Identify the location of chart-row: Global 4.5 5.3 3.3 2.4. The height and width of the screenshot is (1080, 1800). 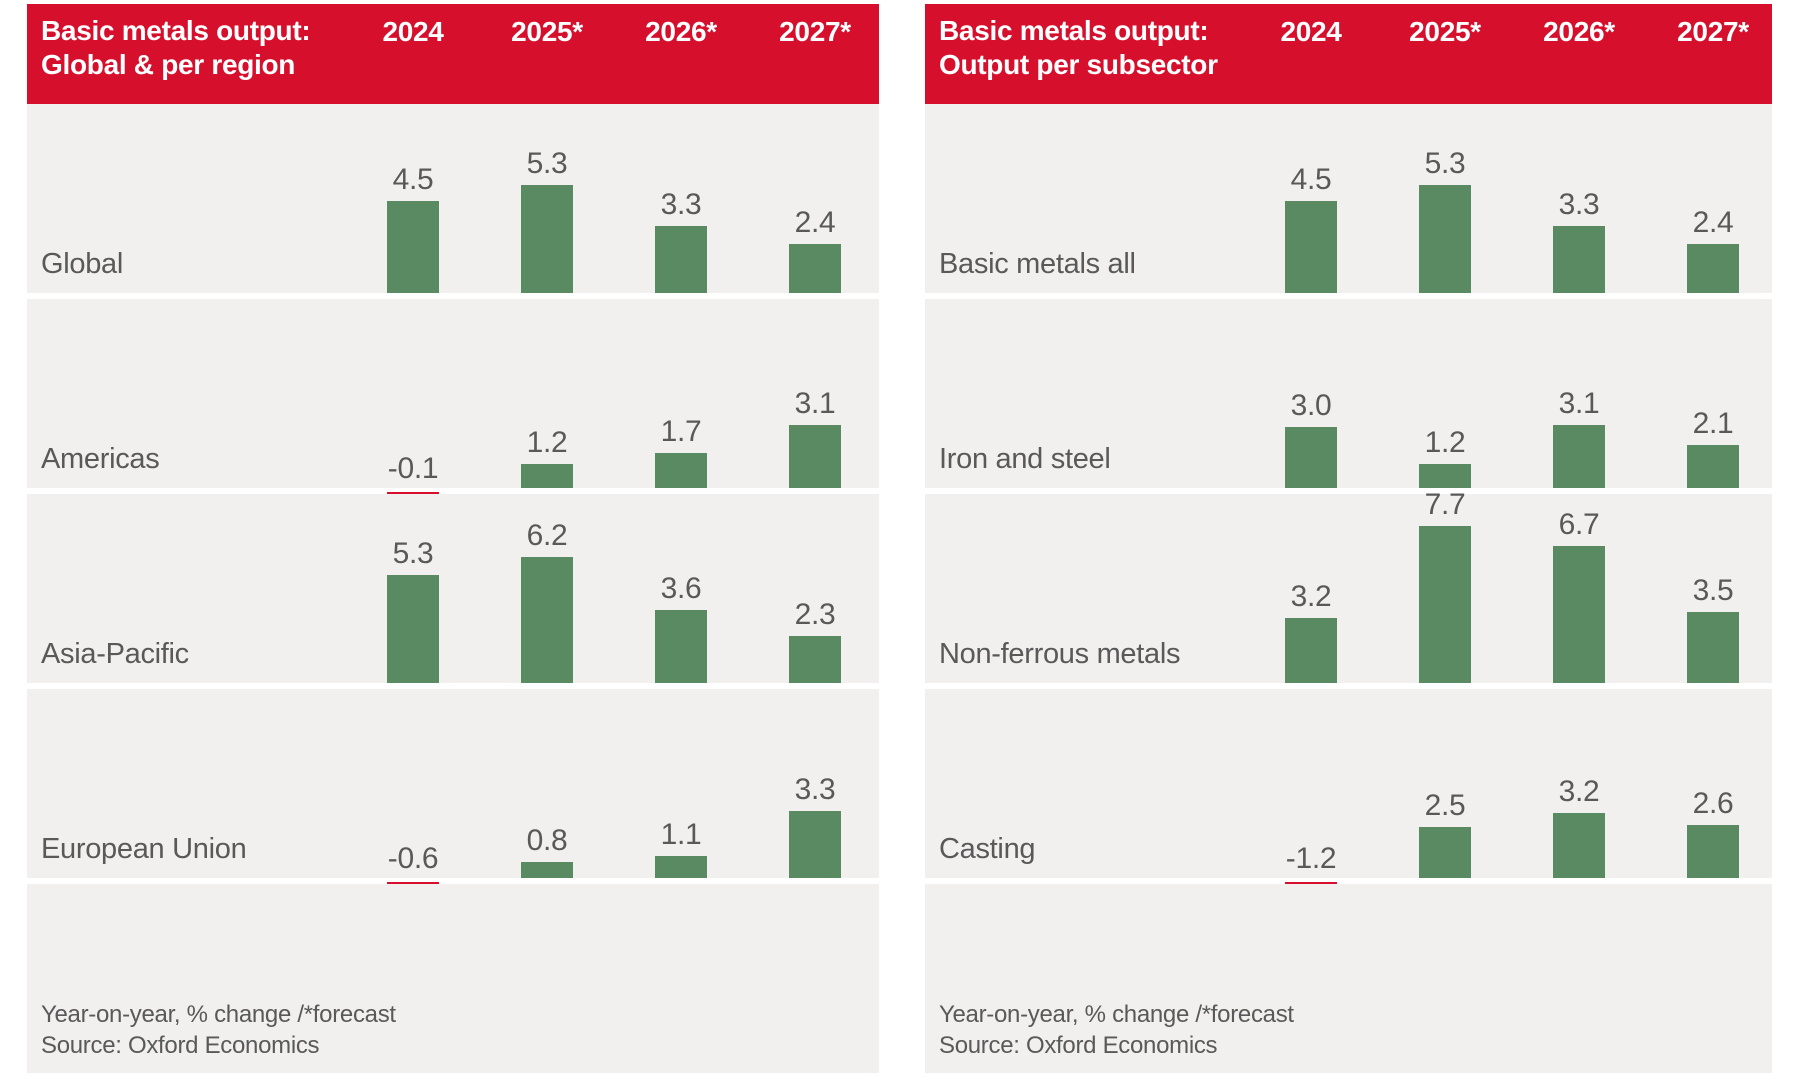
(453, 198).